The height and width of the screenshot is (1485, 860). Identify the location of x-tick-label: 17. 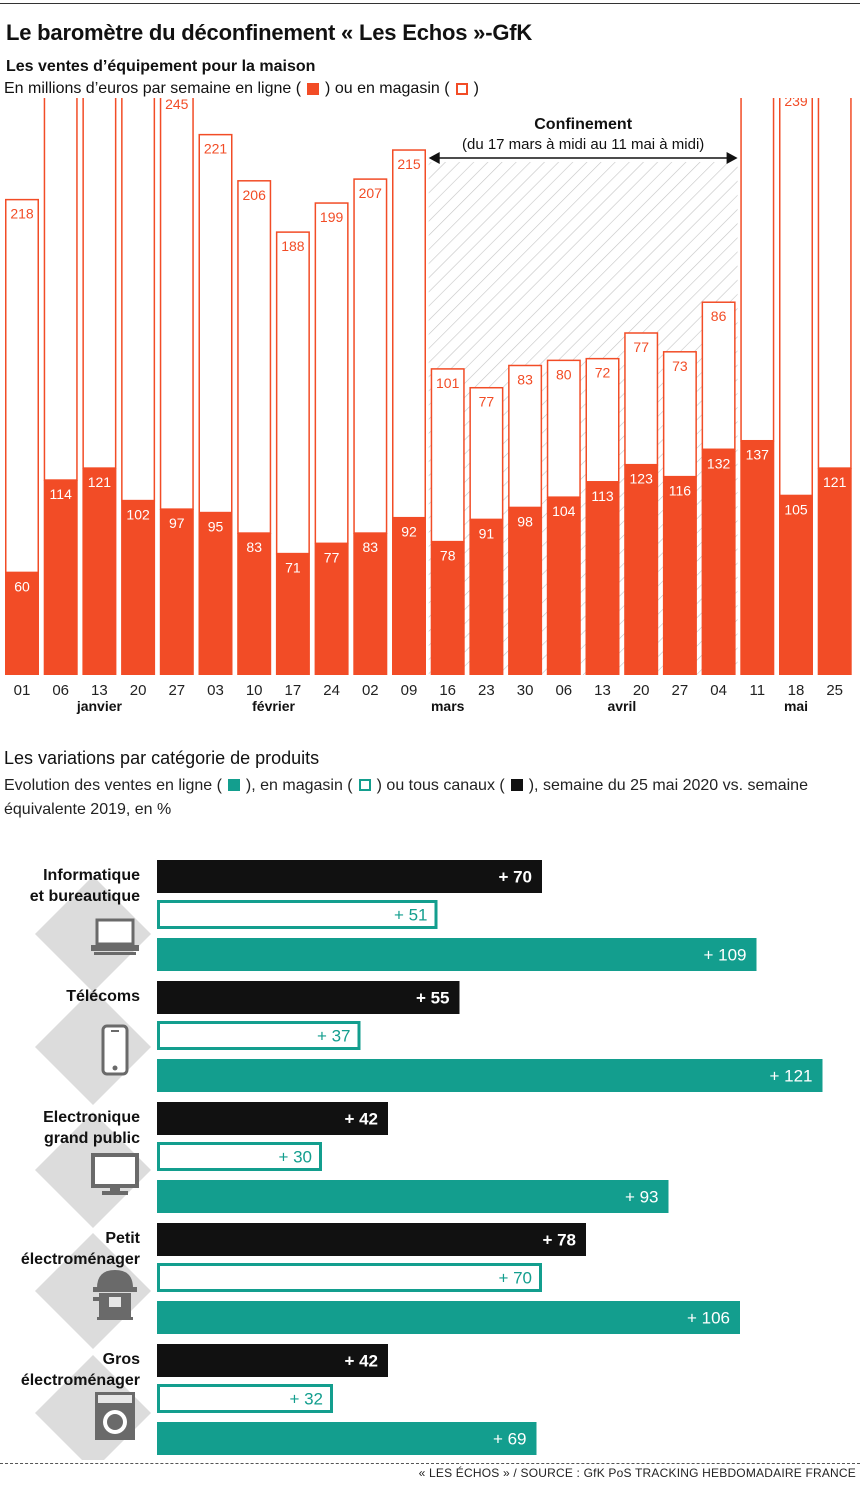
(293, 690).